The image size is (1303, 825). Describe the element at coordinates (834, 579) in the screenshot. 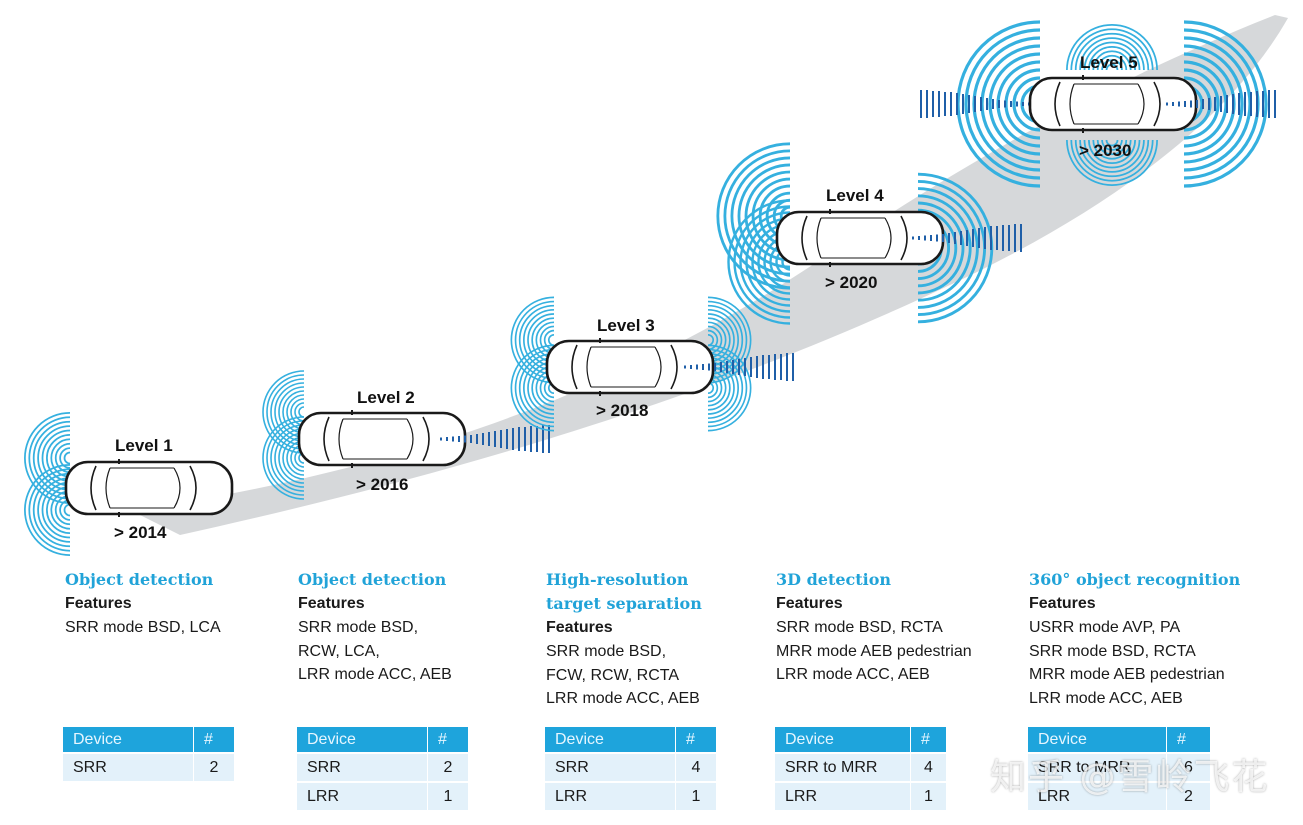

I see `column-title: 3D detection` at that location.